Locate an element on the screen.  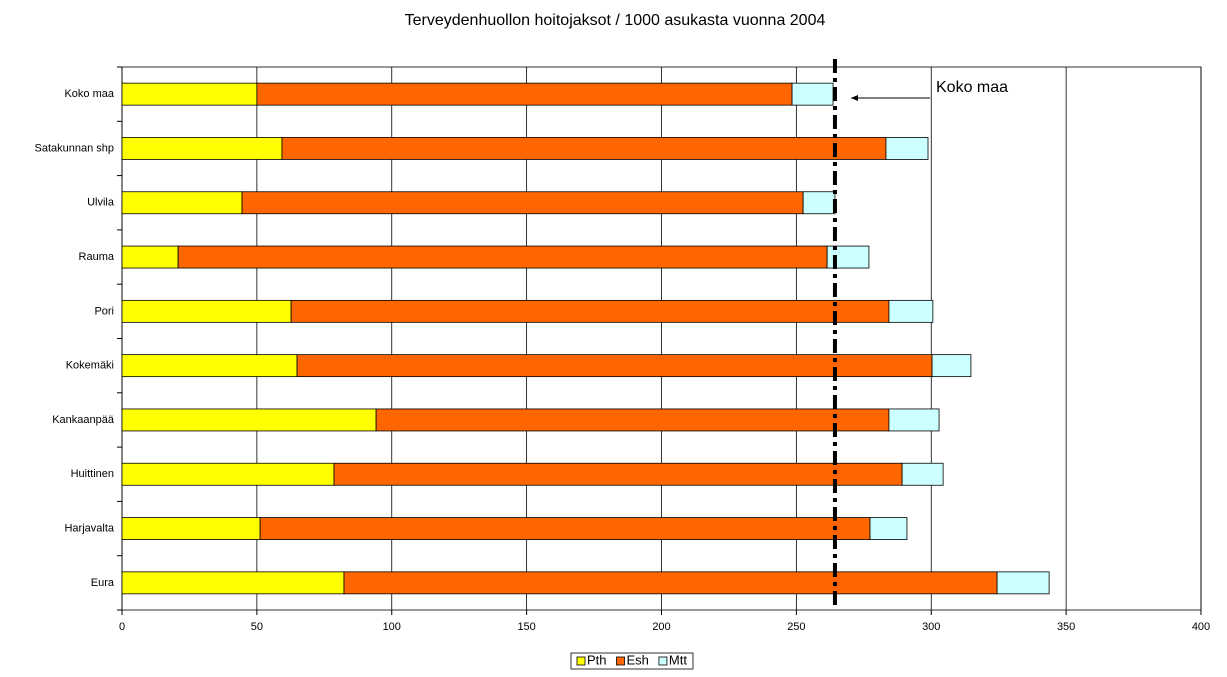
x-tick-label: 50 is located at coordinates (257, 627).